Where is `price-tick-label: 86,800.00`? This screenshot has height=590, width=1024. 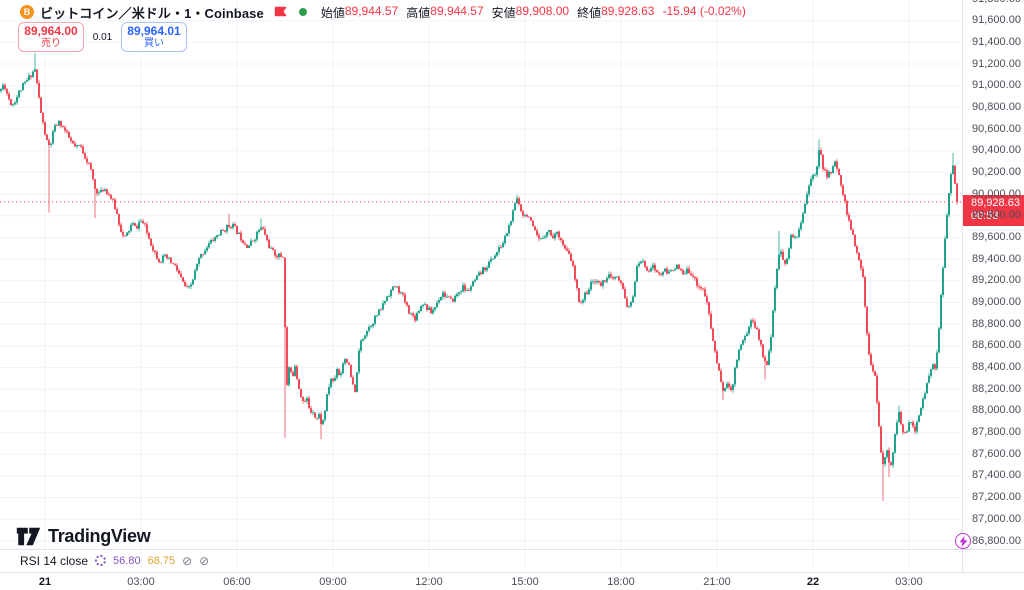 price-tick-label: 86,800.00 is located at coordinates (996, 540).